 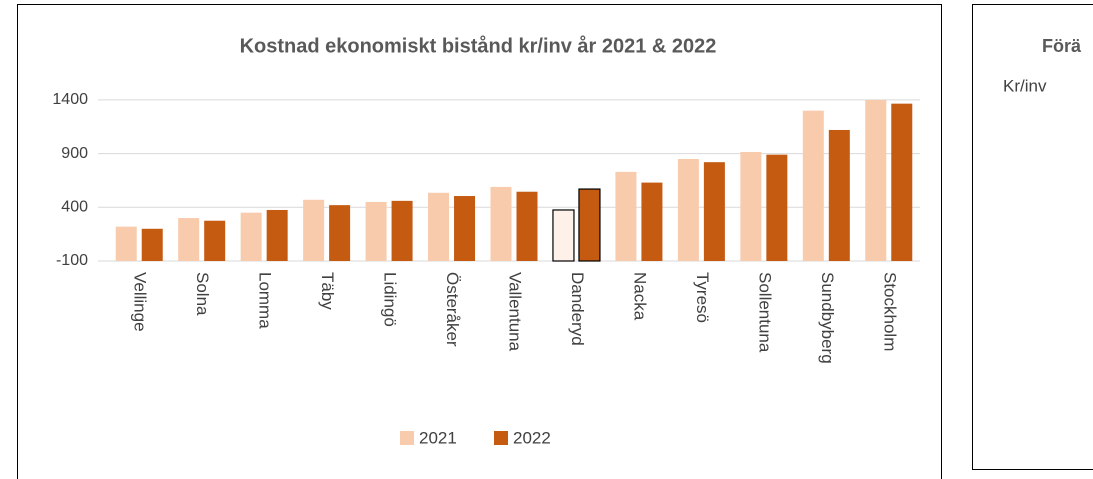 What do you see at coordinates (74, 207) in the screenshot?
I see `y-tick-label: 400` at bounding box center [74, 207].